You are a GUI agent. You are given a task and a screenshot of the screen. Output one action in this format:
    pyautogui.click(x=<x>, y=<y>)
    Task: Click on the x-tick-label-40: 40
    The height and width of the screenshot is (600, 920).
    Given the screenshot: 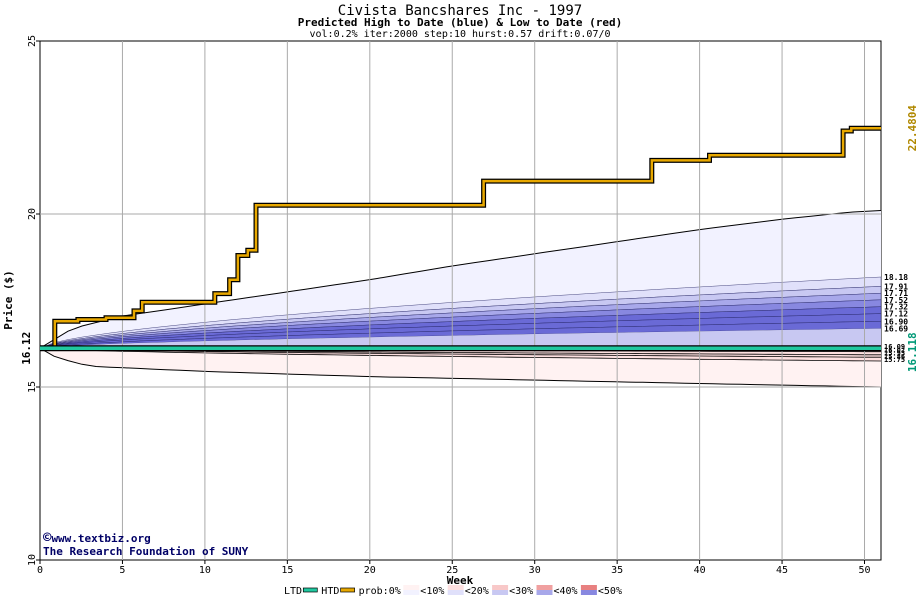 What is the action you would take?
    pyautogui.click(x=700, y=570)
    